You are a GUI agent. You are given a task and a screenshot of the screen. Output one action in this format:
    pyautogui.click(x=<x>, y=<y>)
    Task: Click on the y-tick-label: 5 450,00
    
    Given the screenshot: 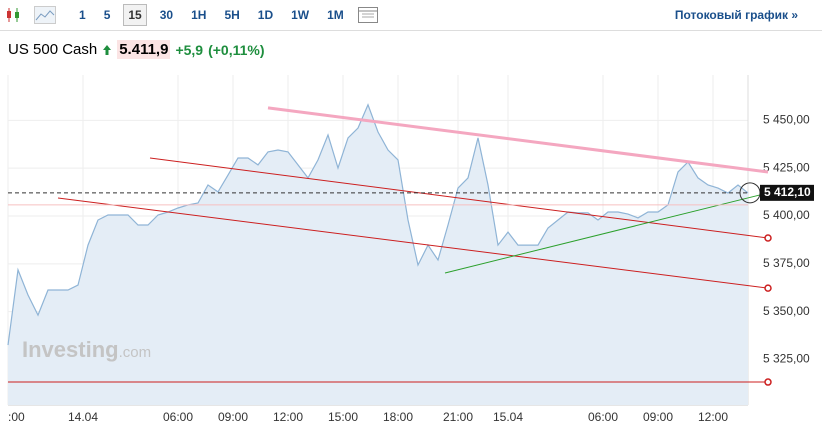 What is the action you would take?
    pyautogui.click(x=786, y=120)
    